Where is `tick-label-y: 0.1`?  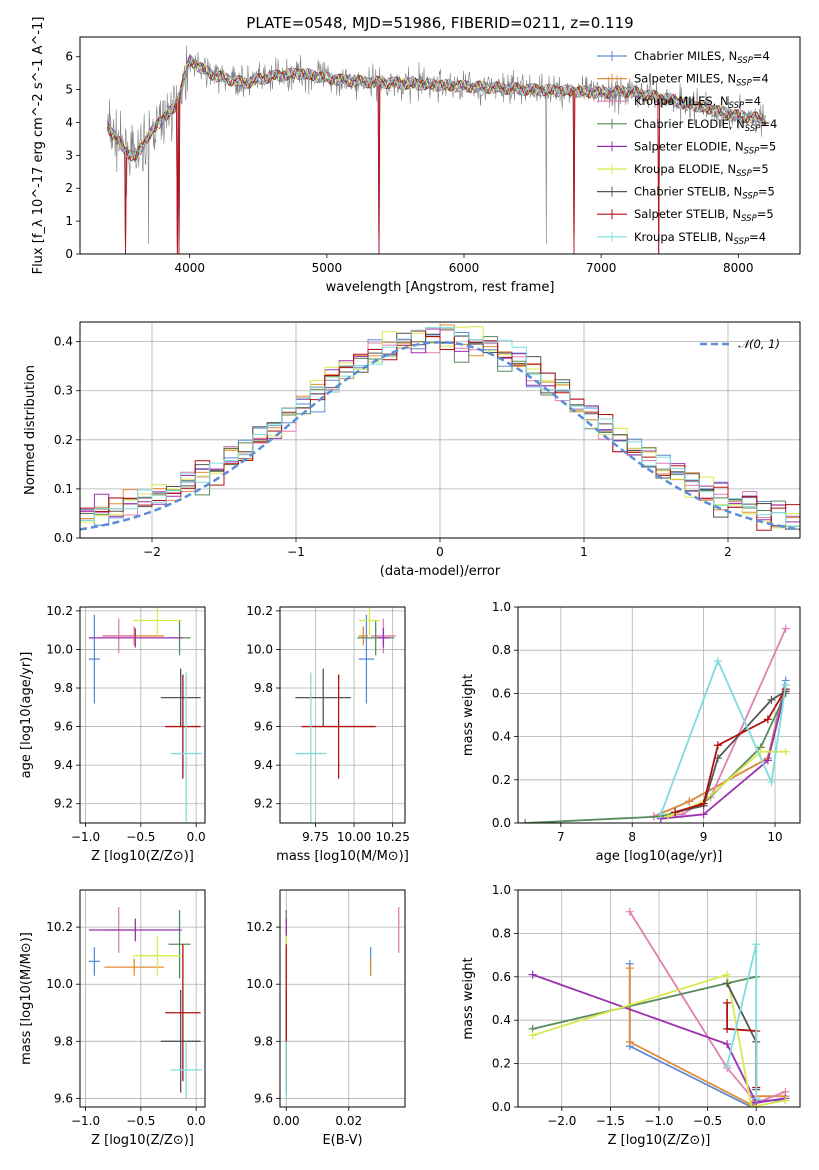
tick-label-y: 0.1 is located at coordinates (63, 489).